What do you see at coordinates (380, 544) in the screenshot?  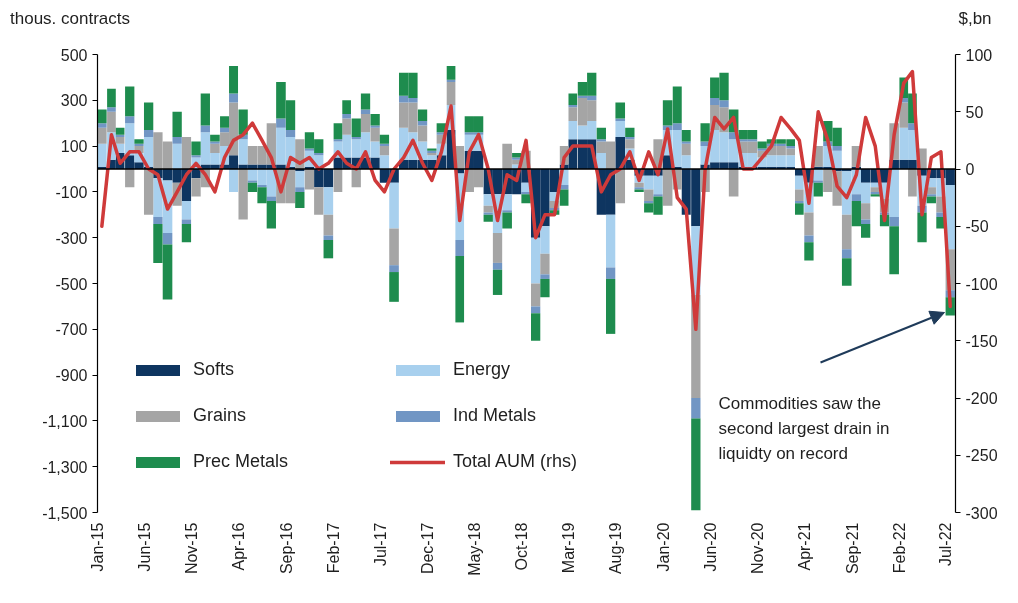 I see `x-tick-label: Jul-17` at bounding box center [380, 544].